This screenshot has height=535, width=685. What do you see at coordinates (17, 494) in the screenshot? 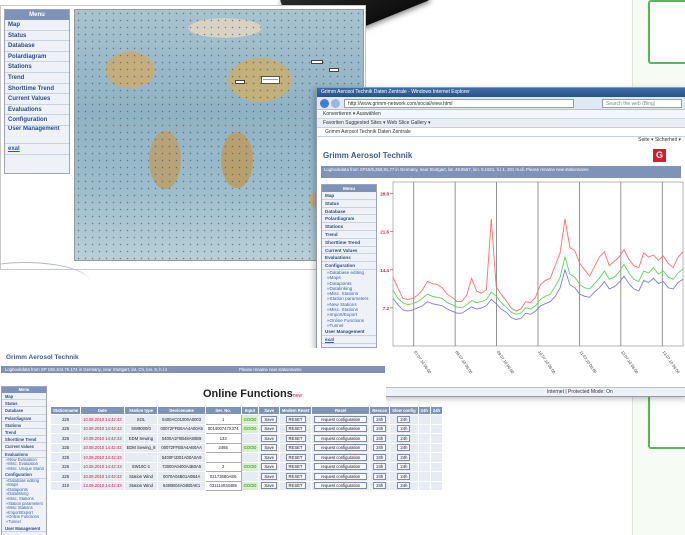
I see `submenu-item: »Datalinking` at bounding box center [17, 494].